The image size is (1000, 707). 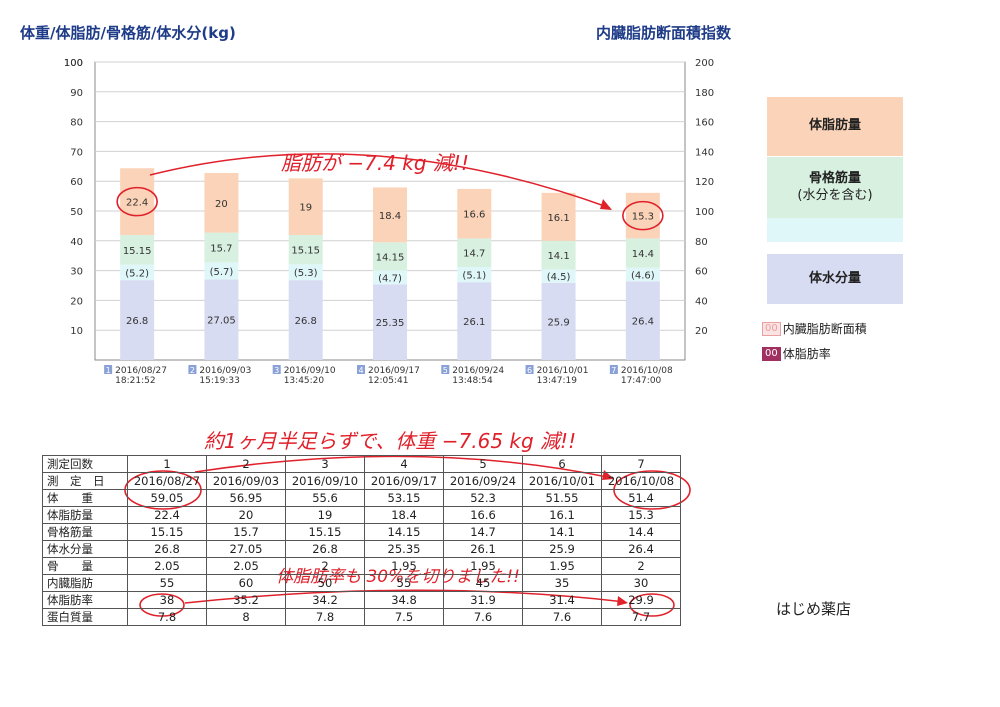 I want to click on table-row: 体脂肪率 38 35.2 34.2 34.8 31.9 31.4 29.9, so click(x=361, y=600).